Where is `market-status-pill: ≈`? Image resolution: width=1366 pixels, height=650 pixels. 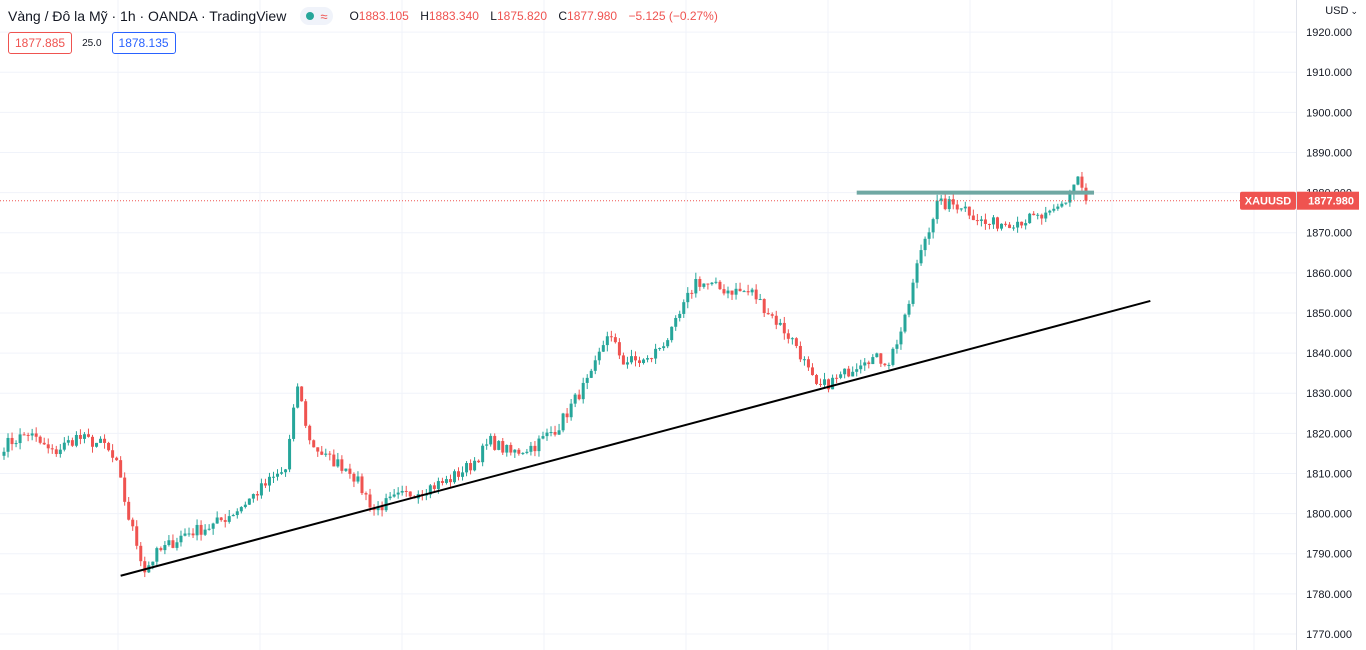
market-status-pill: ≈ is located at coordinates (317, 16).